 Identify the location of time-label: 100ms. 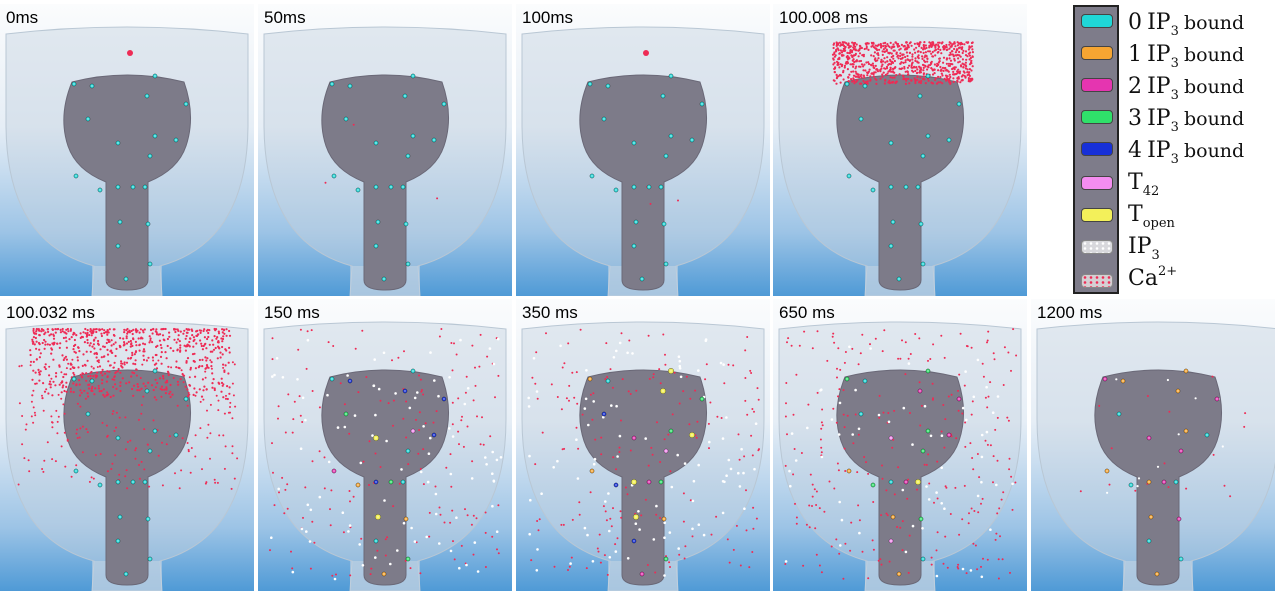
(548, 17).